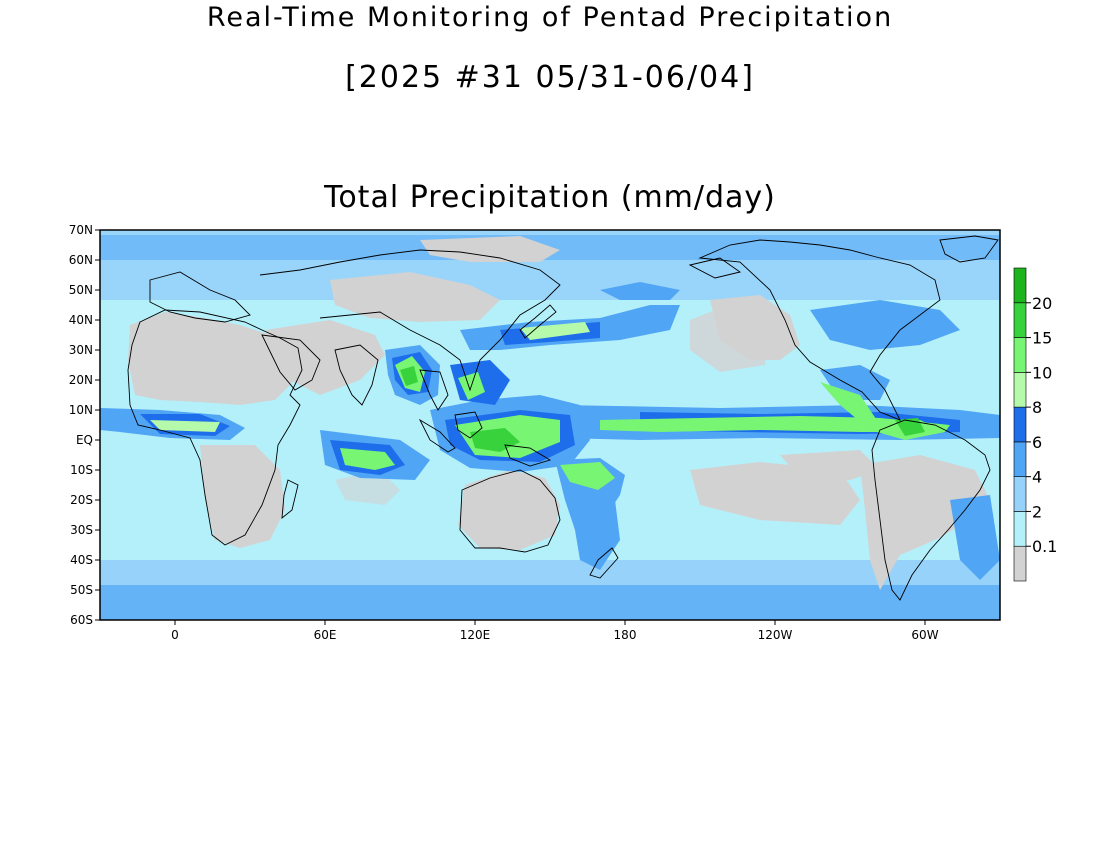 The image size is (1100, 850). What do you see at coordinates (1042, 303) in the screenshot?
I see `colorbar-label: 20` at bounding box center [1042, 303].